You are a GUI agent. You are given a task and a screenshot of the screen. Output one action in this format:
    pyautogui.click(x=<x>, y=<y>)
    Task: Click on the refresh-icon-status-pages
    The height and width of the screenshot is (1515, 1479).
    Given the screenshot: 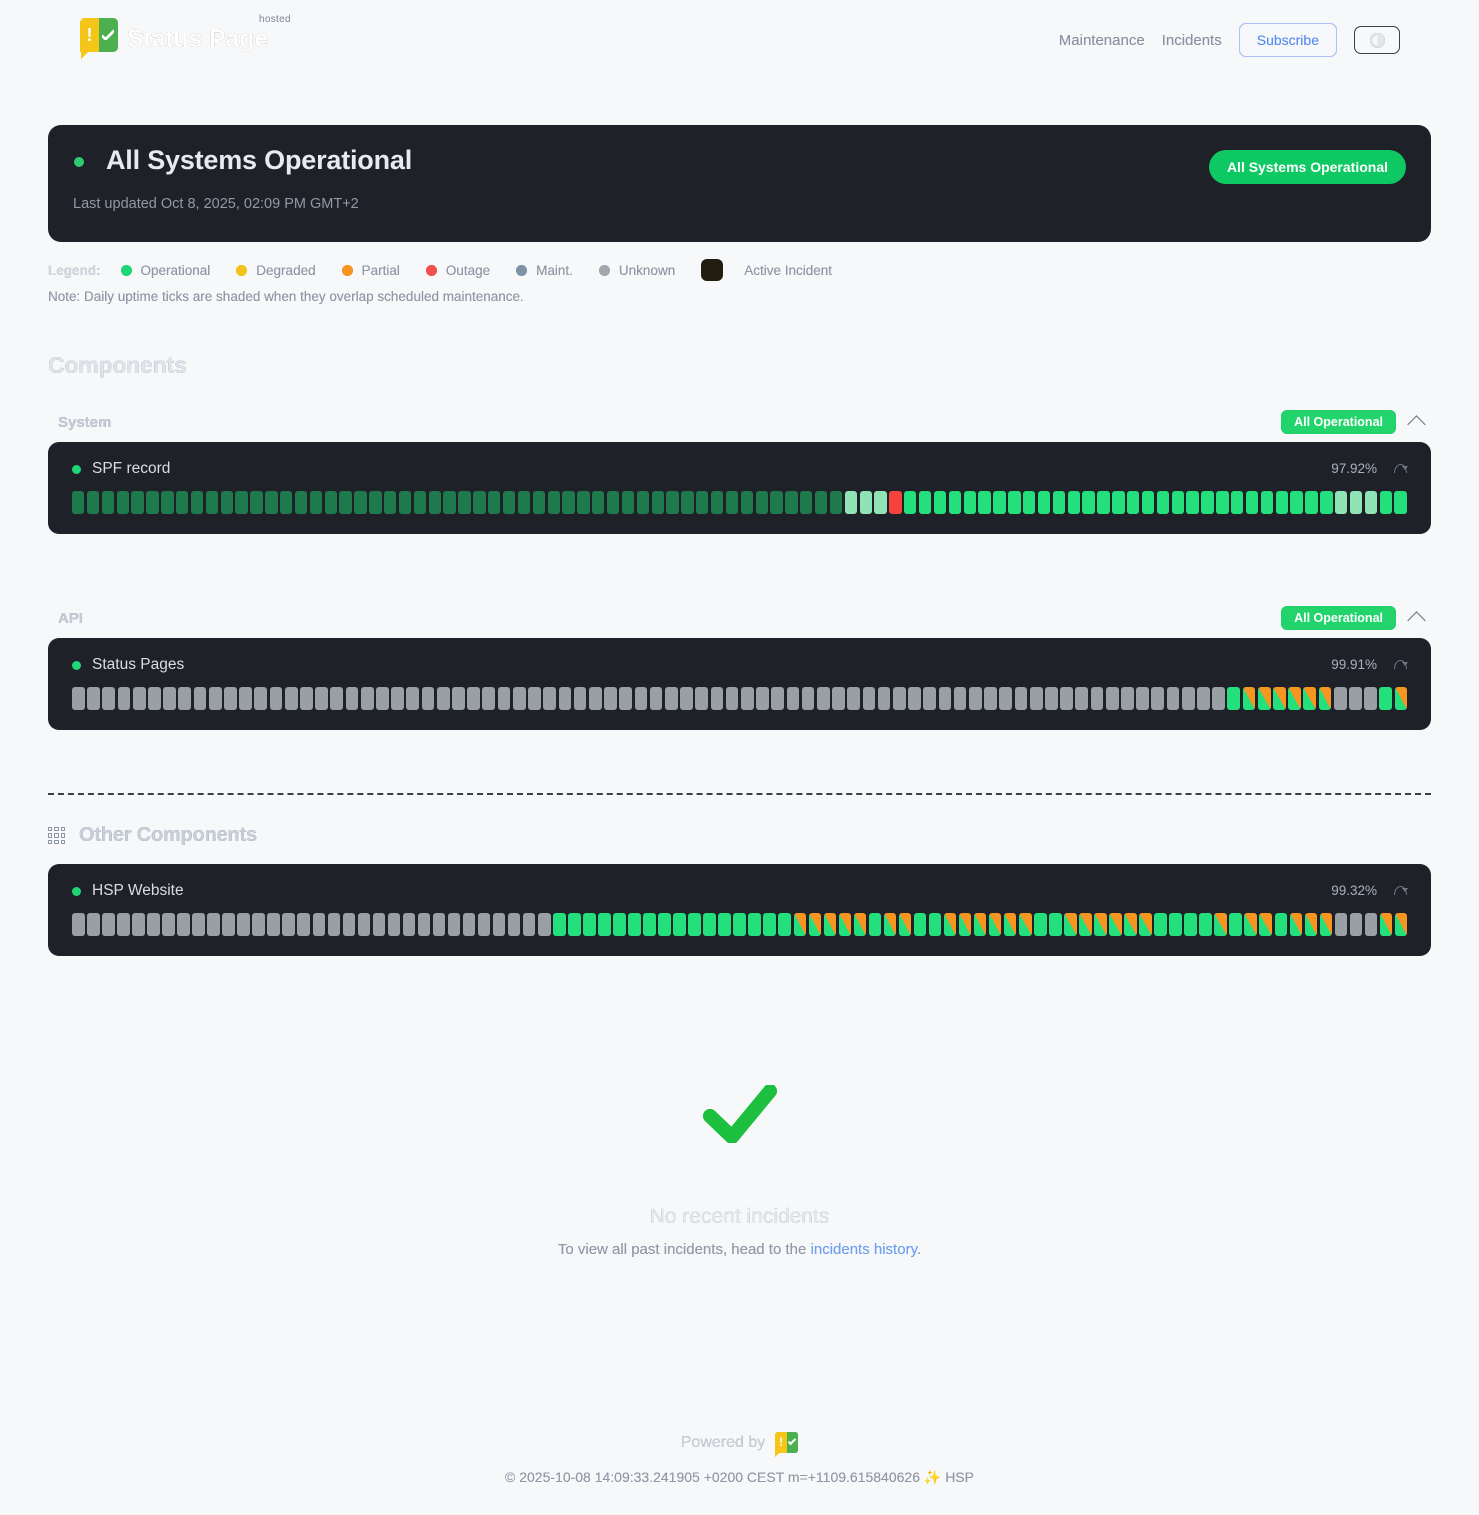 What is the action you would take?
    pyautogui.click(x=1401, y=664)
    